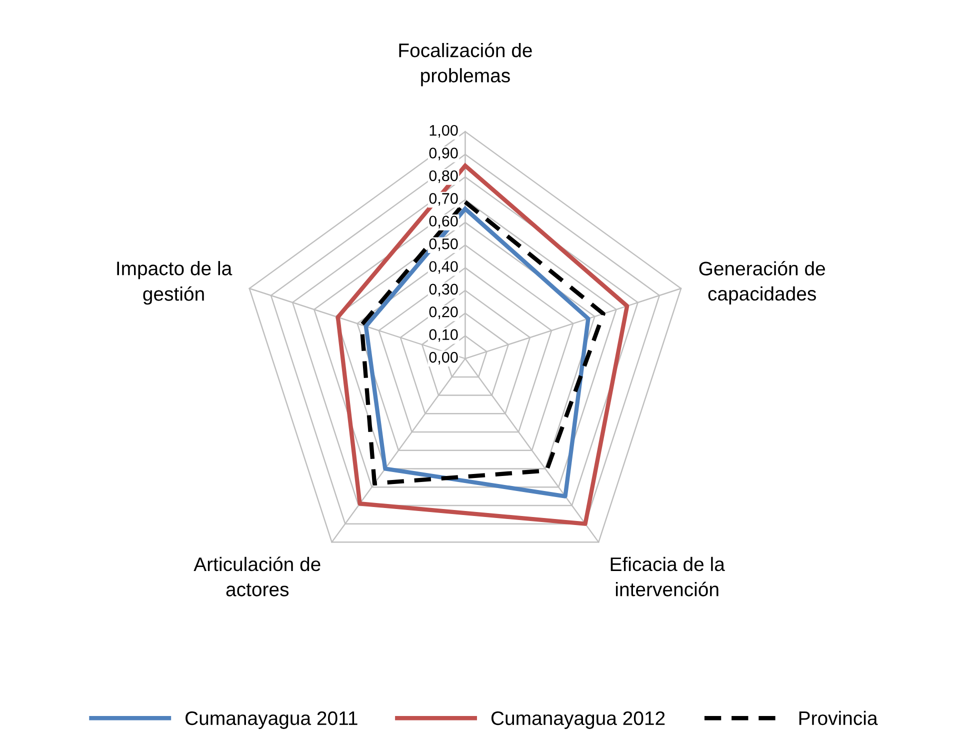 Image resolution: width=969 pixels, height=754 pixels. Describe the element at coordinates (667, 576) in the screenshot. I see `spoke-label: Eficacia de la intervención` at that location.